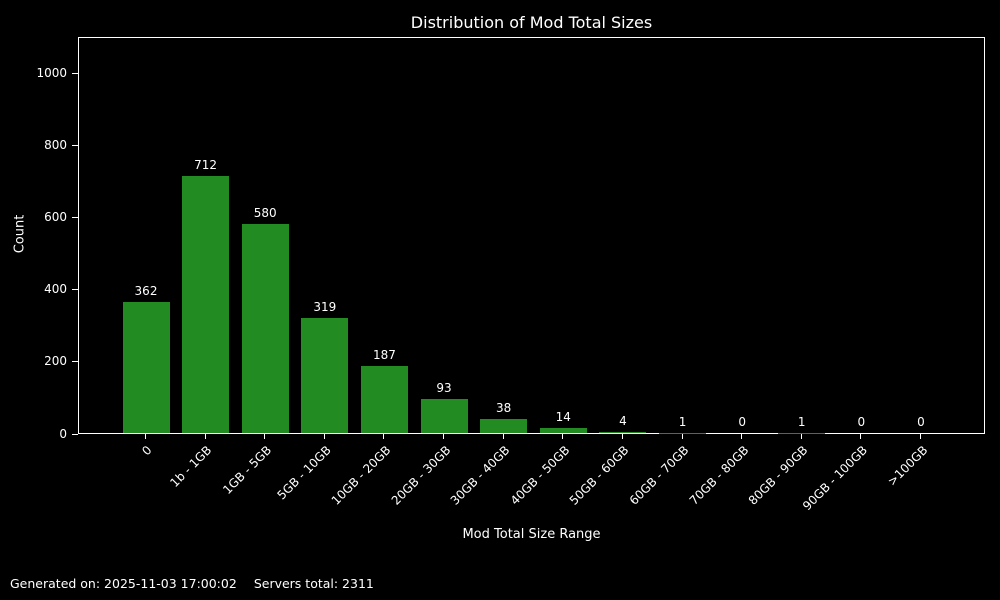 This screenshot has height=600, width=1000. What do you see at coordinates (325, 306) in the screenshot?
I see `bar-value-label: 319` at bounding box center [325, 306].